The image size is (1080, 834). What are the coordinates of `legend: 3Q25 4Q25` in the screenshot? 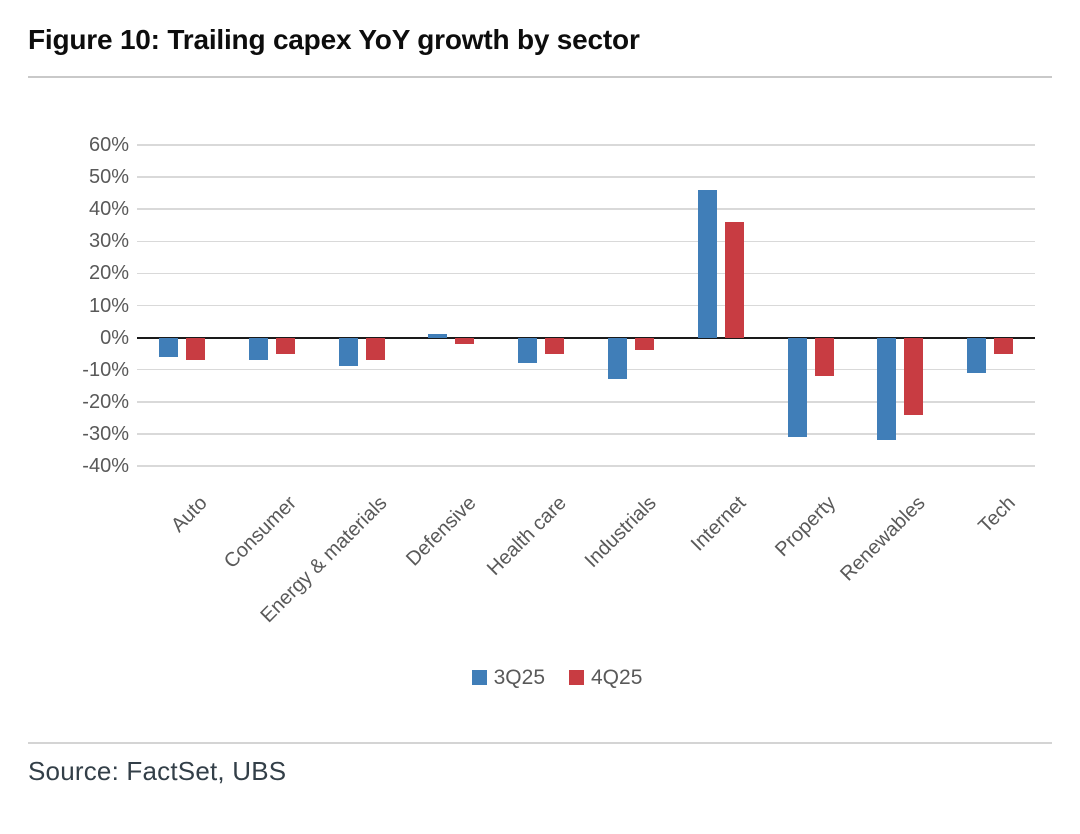 It's located at (548, 677).